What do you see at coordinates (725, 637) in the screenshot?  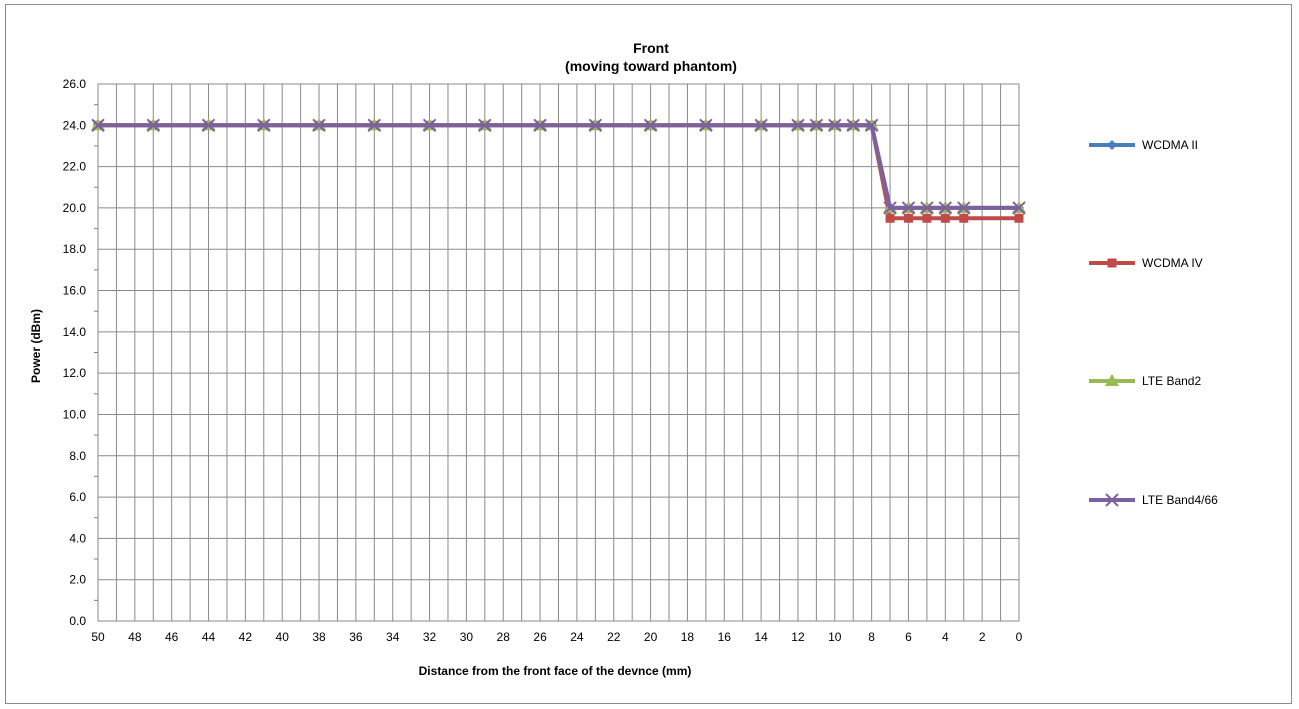 I see `x-tick-label: 16` at bounding box center [725, 637].